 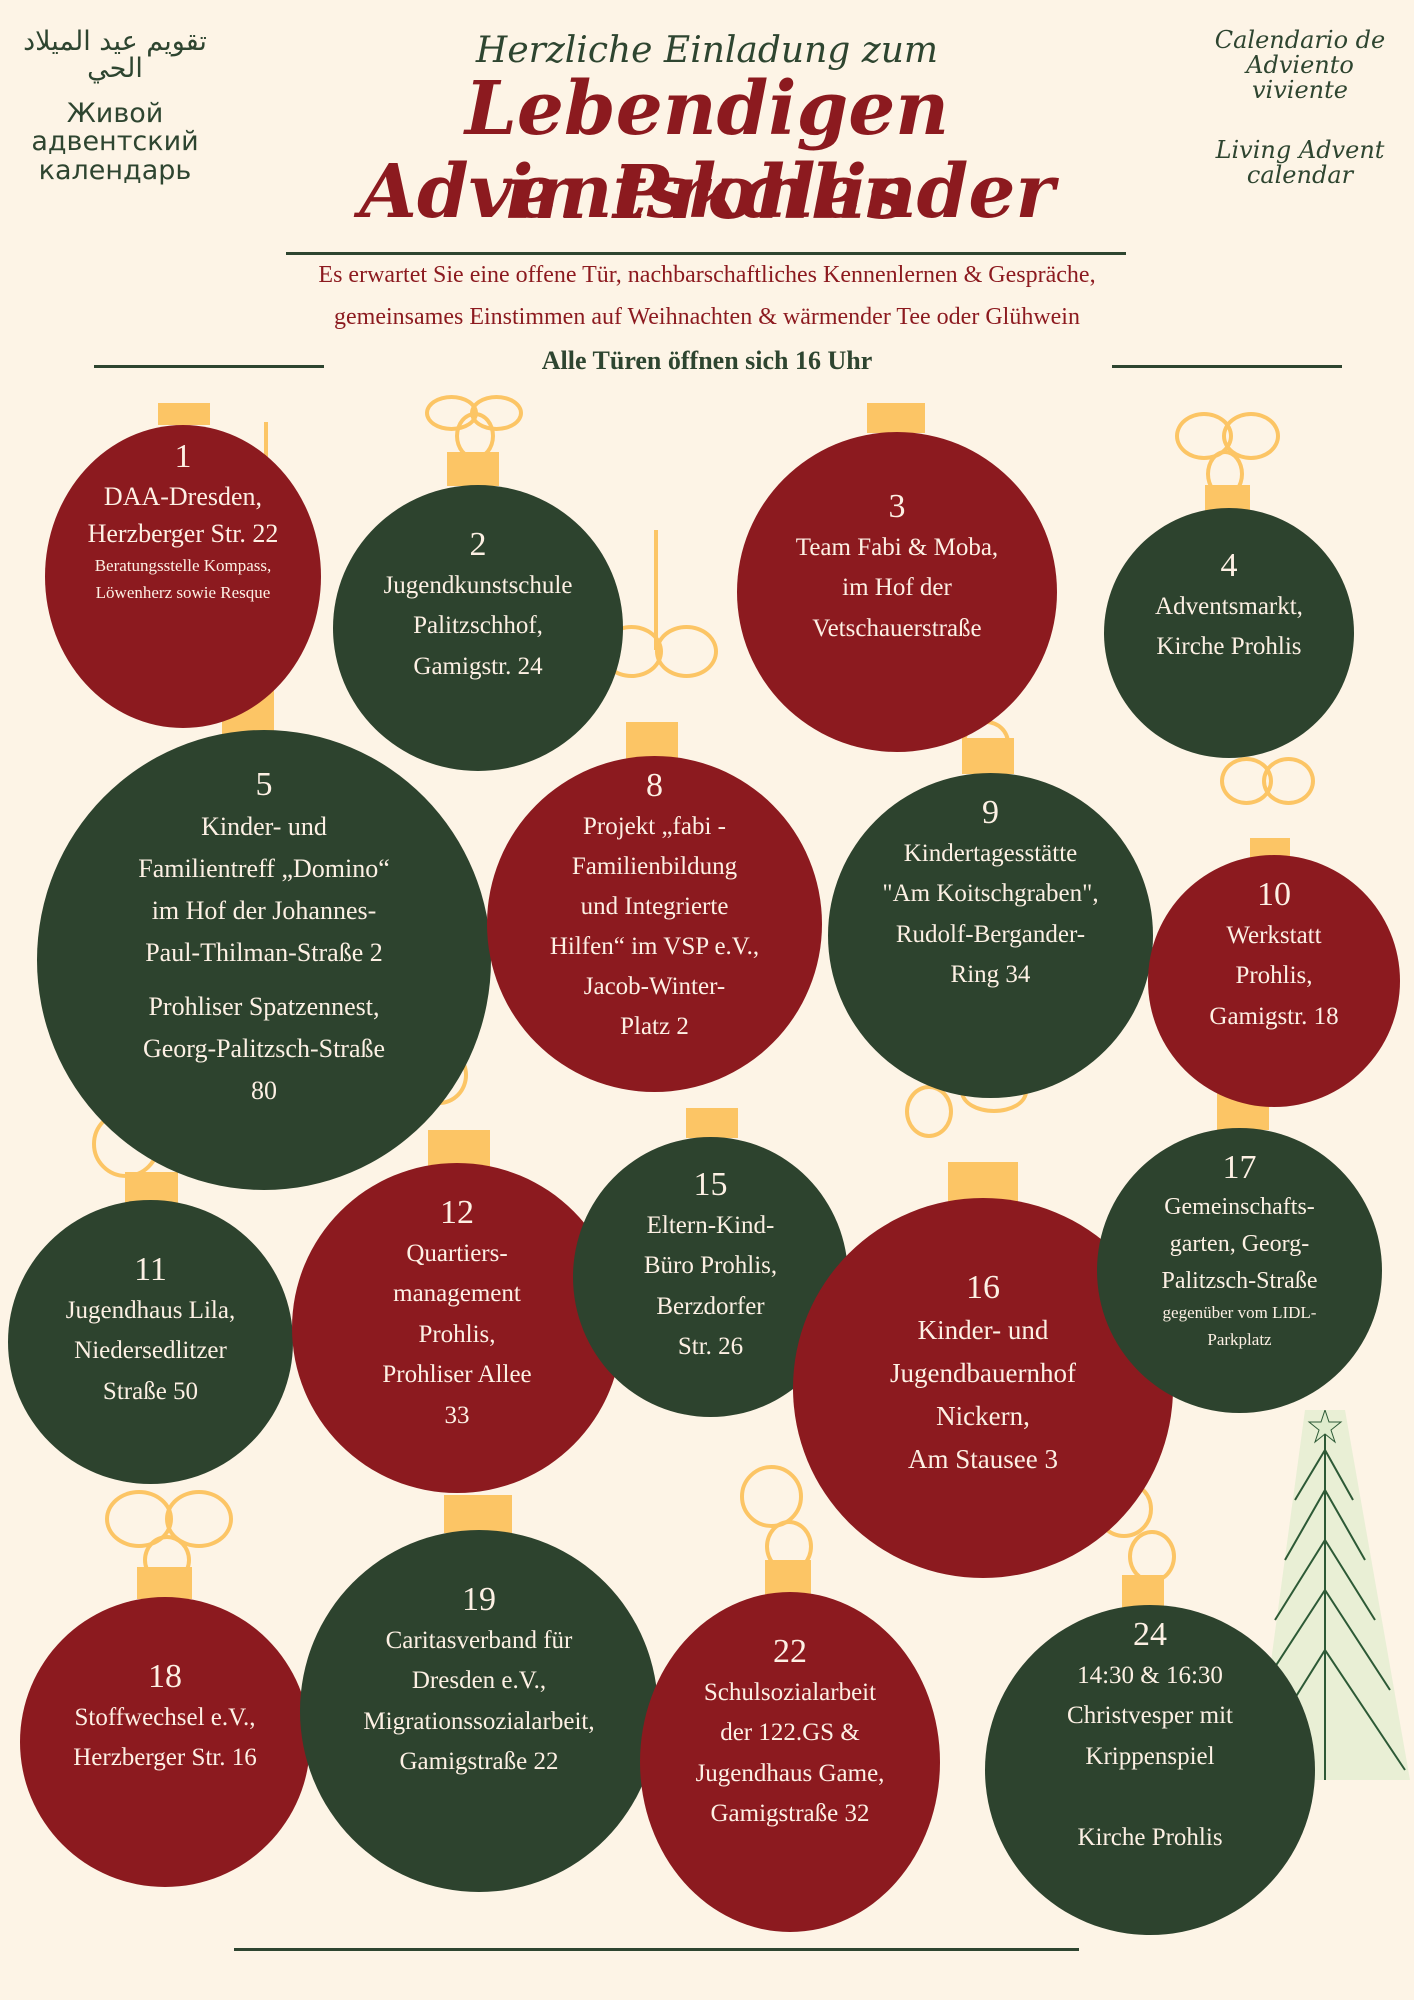 What do you see at coordinates (1239, 1326) in the screenshot?
I see `location-note: gegenüber vom LIDL- Parkplatz` at bounding box center [1239, 1326].